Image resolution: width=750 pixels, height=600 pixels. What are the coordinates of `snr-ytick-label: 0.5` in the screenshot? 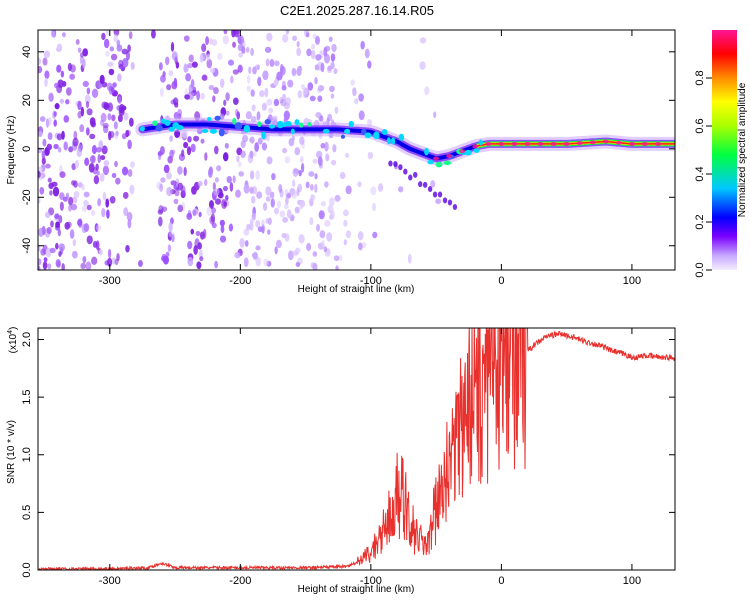 It's located at (27, 512).